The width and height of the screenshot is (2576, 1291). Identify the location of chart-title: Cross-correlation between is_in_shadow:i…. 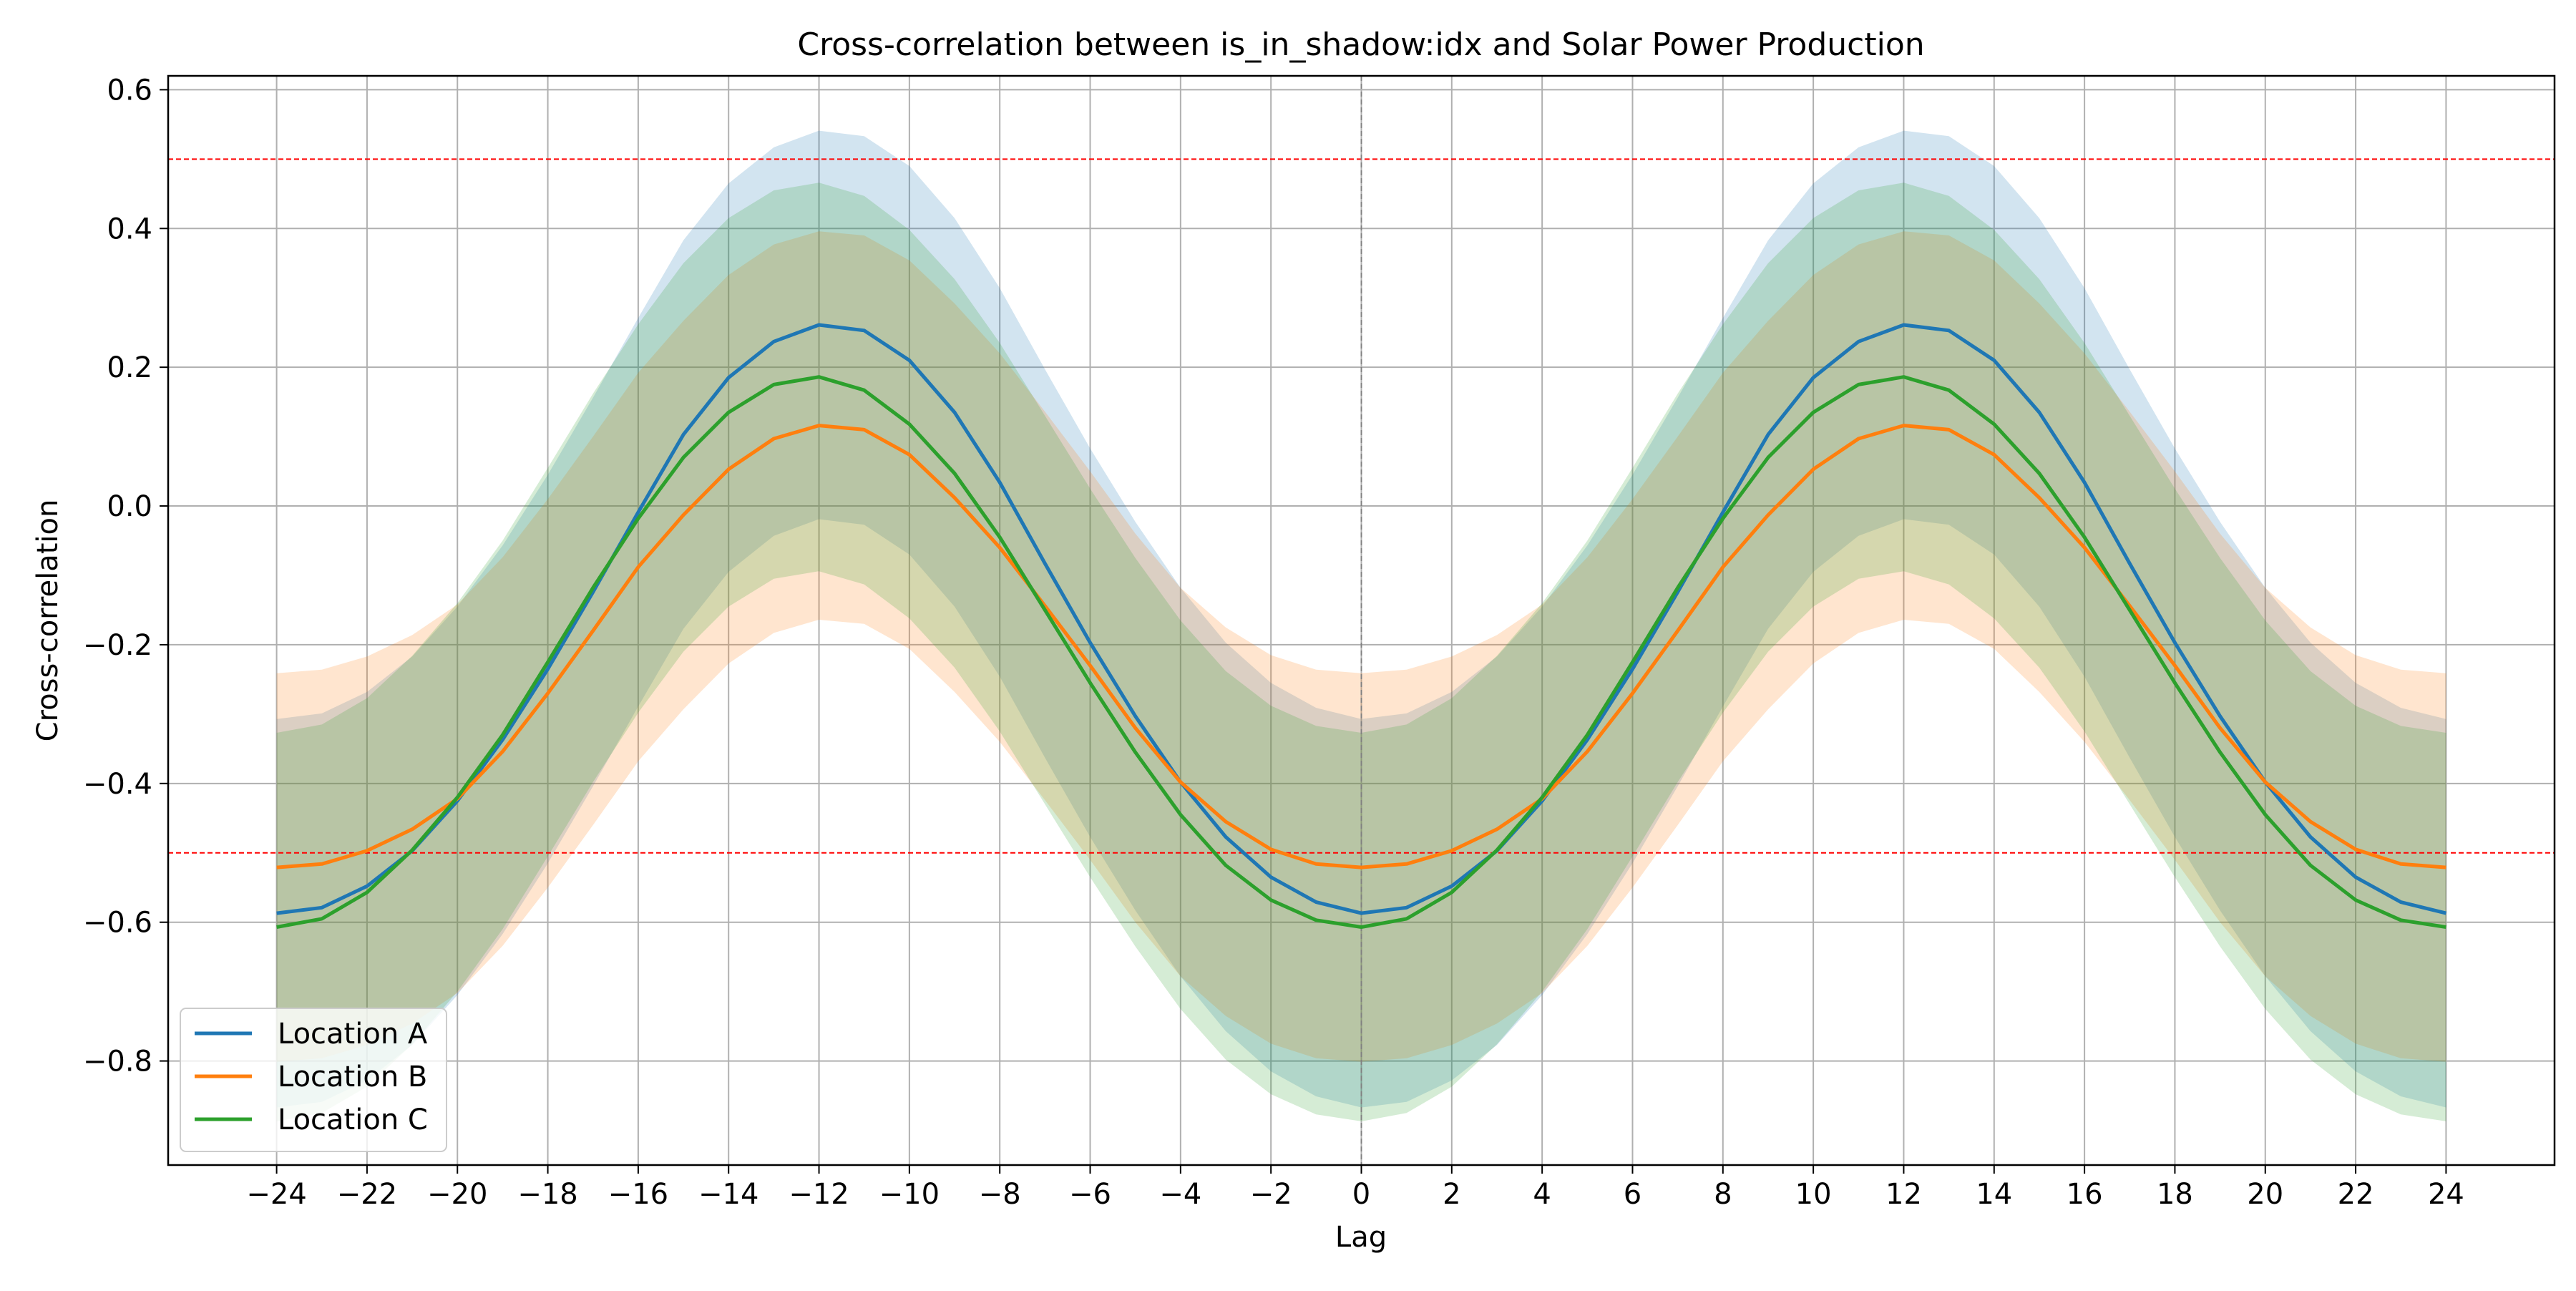
(1360, 44).